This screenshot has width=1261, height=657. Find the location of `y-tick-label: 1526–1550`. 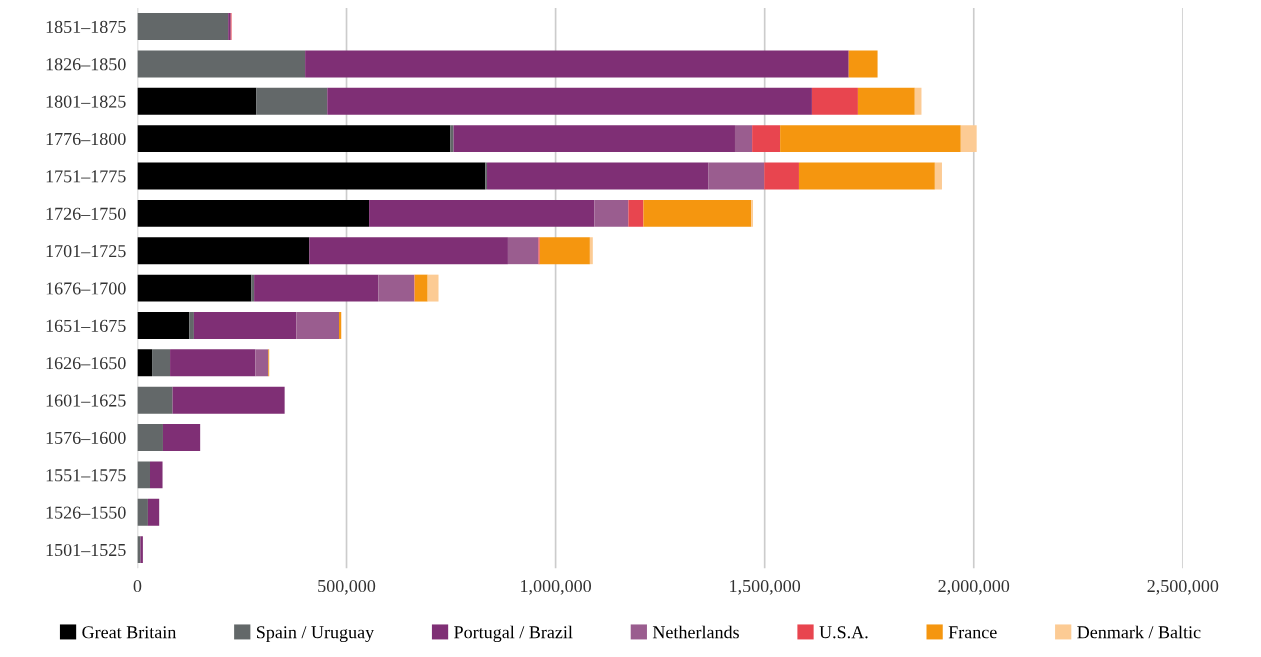

y-tick-label: 1526–1550 is located at coordinates (86, 512).